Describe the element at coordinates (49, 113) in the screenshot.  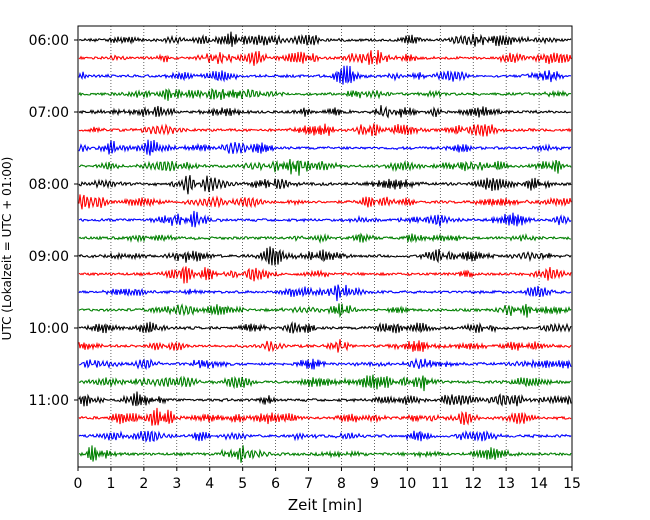
I see `y-tick-label: 07:00` at that location.